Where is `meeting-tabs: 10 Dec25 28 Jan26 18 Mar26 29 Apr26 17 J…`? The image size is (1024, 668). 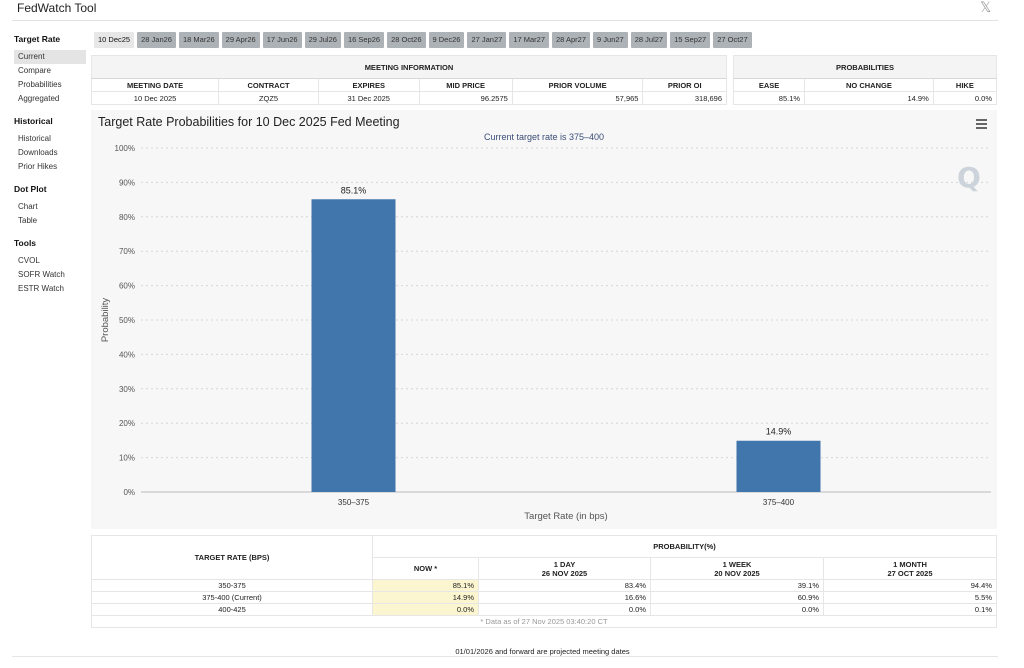
meeting-tabs: 10 Dec25 28 Jan26 18 Mar26 29 Apr26 17 J… is located at coordinates (423, 40).